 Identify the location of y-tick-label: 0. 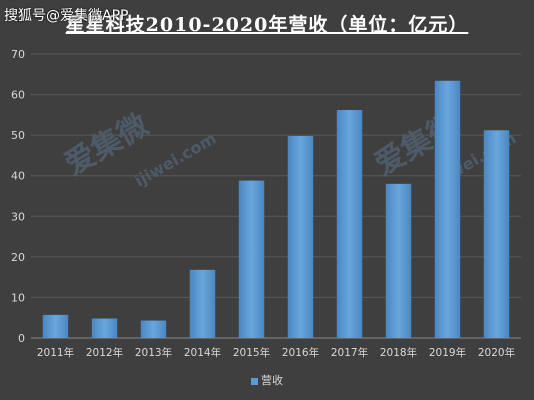
(21, 338).